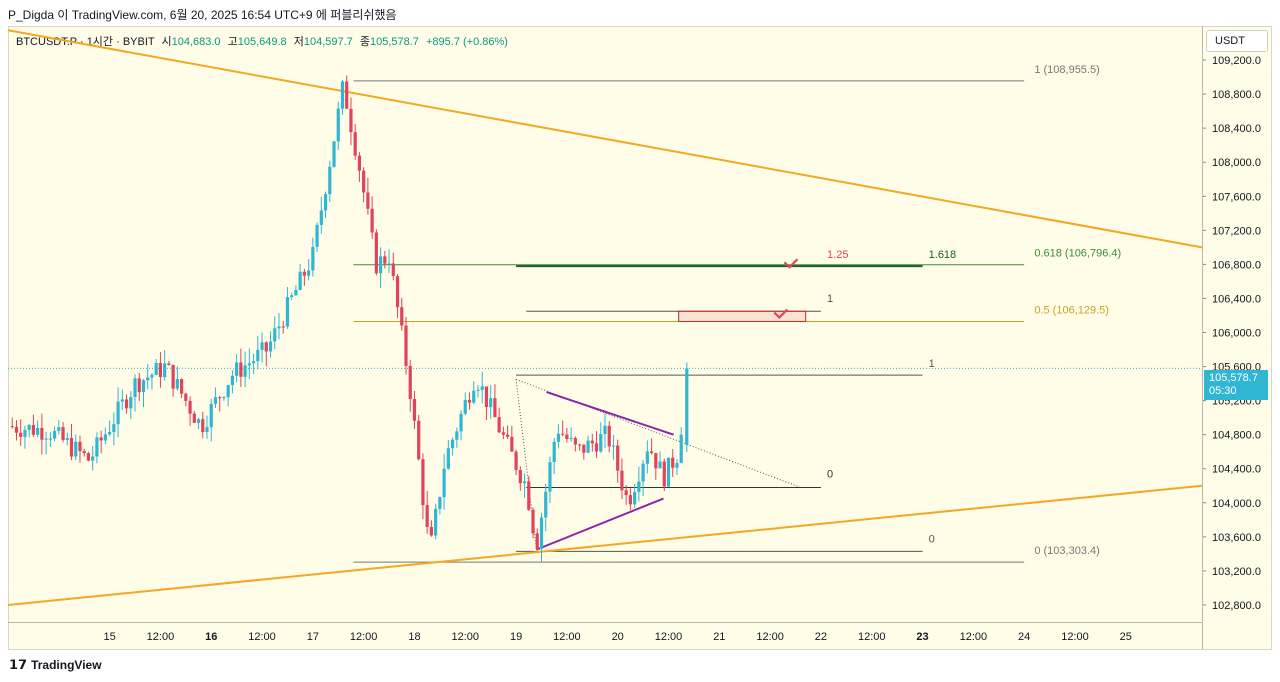 This screenshot has width=1280, height=682. What do you see at coordinates (1233, 378) in the screenshot?
I see `last-price-value: 105,578.7` at bounding box center [1233, 378].